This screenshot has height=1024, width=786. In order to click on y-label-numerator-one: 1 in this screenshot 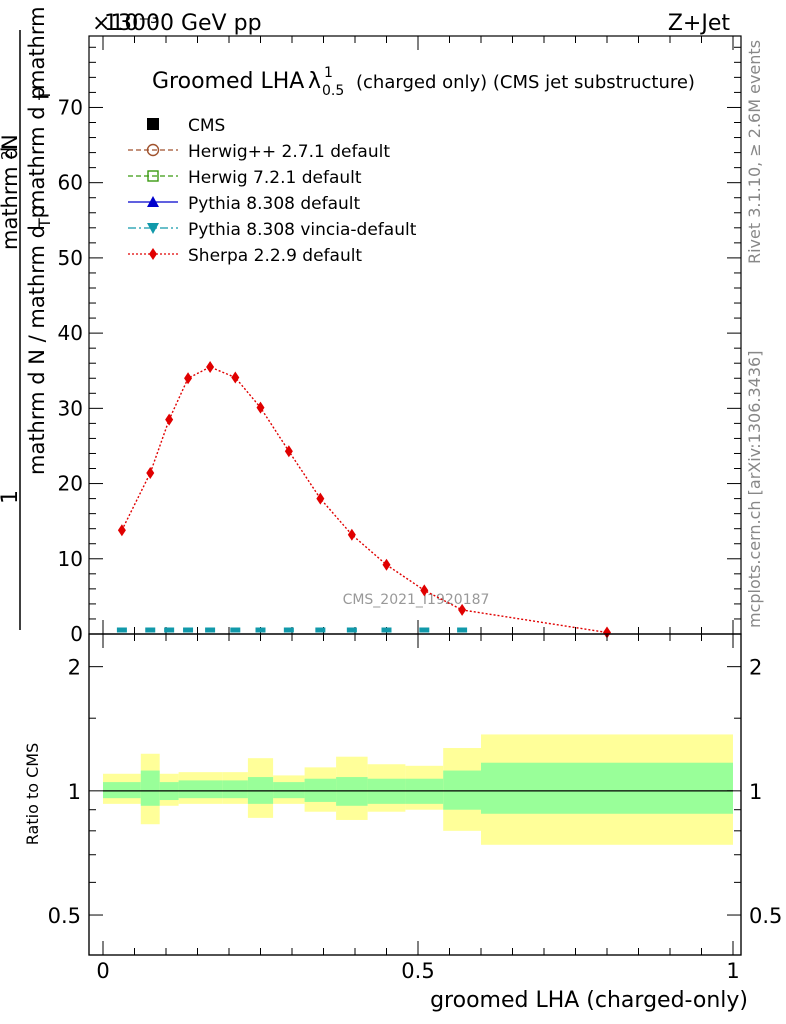, I will do `click(11, 497)`.